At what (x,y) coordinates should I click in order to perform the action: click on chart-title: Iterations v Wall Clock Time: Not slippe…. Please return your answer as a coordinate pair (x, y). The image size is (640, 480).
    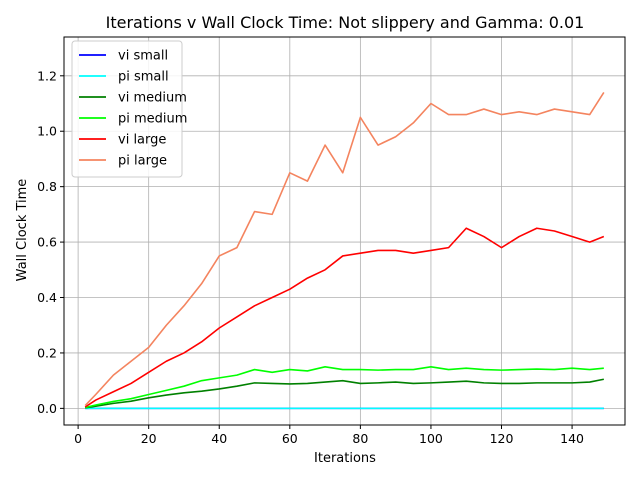
    Looking at the image, I should click on (345, 22).